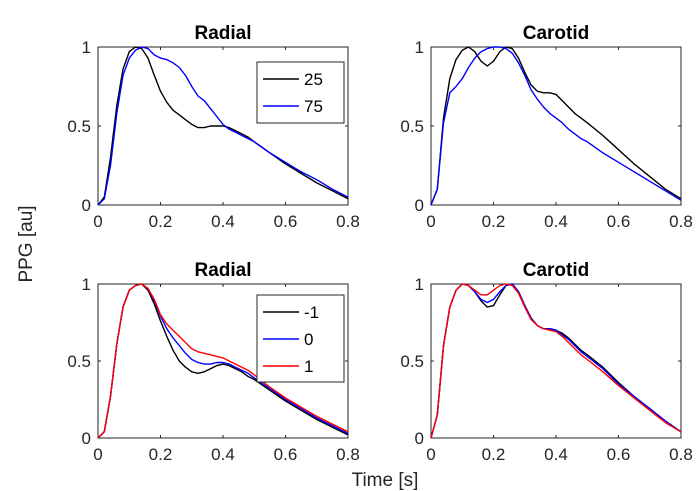 The image size is (698, 491). What do you see at coordinates (300, 92) in the screenshot?
I see `legend-box` at bounding box center [300, 92].